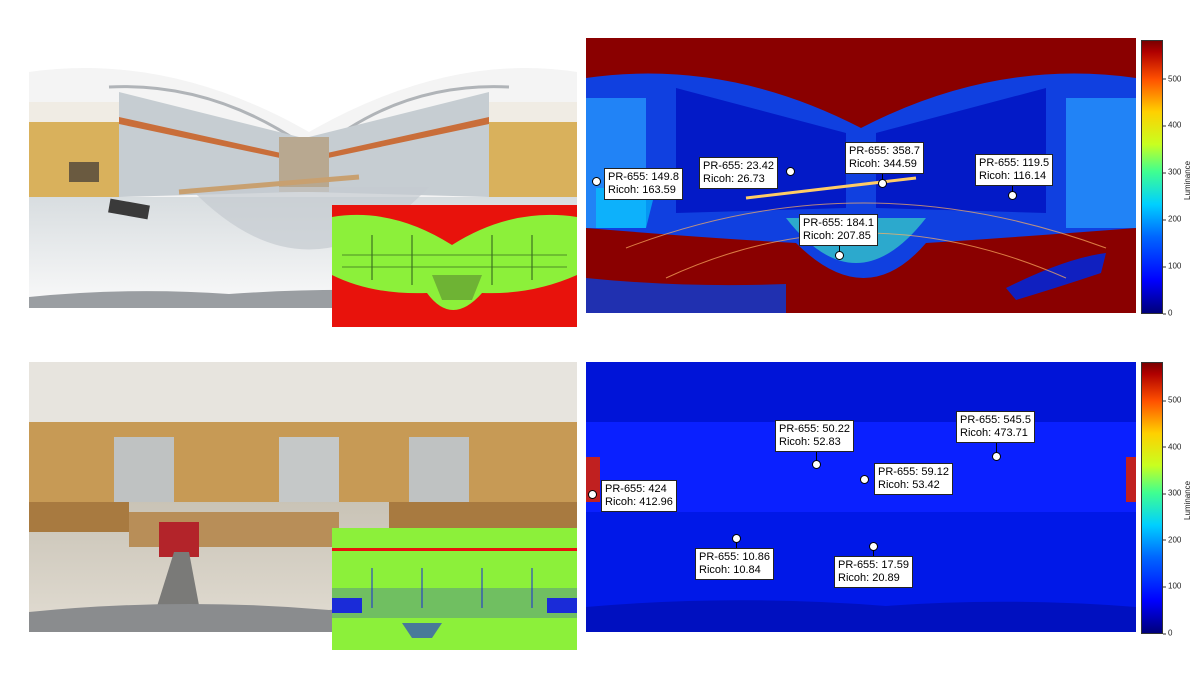 The image size is (1200, 675). Describe the element at coordinates (1167, 633) in the screenshot. I see `bottom-colorbar-tick-0: 0` at that location.